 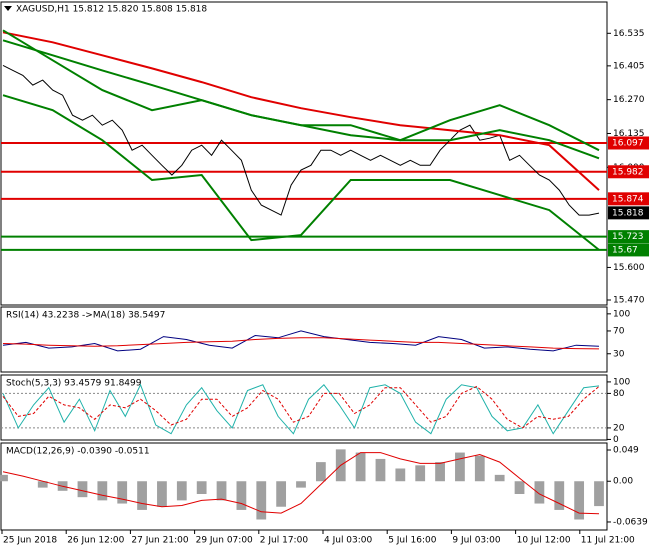 I want to click on level-label: 16.097, so click(x=628, y=143).